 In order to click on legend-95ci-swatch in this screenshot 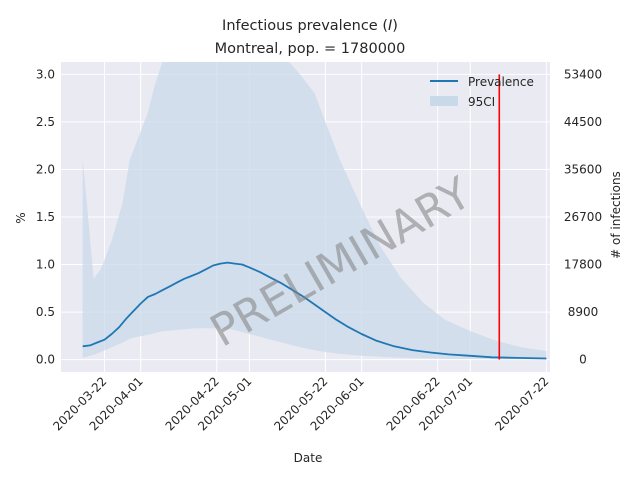, I will do `click(444, 101)`.